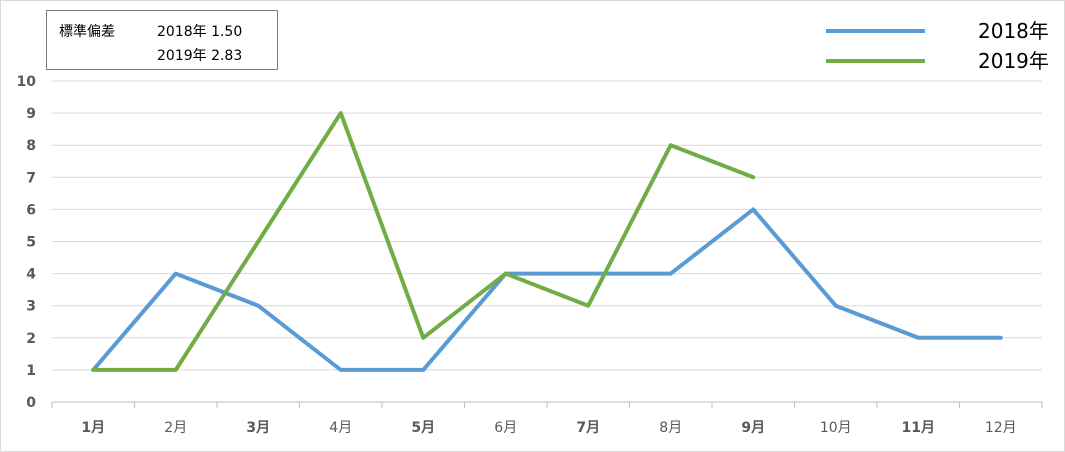  I want to click on y-tick-label: 10, so click(27, 82).